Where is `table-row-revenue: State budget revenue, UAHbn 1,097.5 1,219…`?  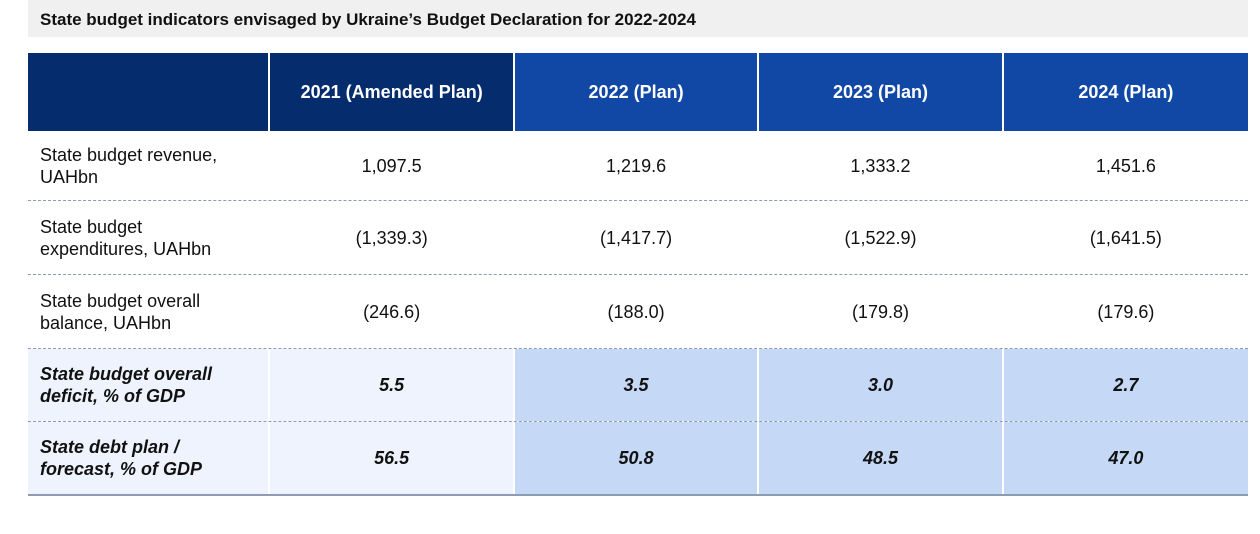 table-row-revenue: State budget revenue, UAHbn 1,097.5 1,219… is located at coordinates (638, 166).